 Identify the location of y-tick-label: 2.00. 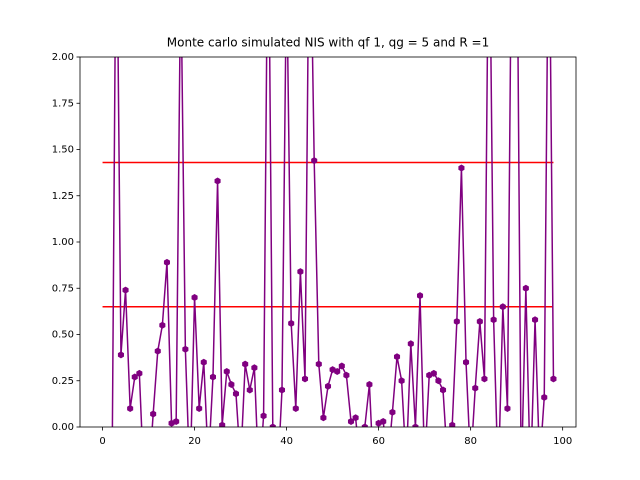
(63, 57).